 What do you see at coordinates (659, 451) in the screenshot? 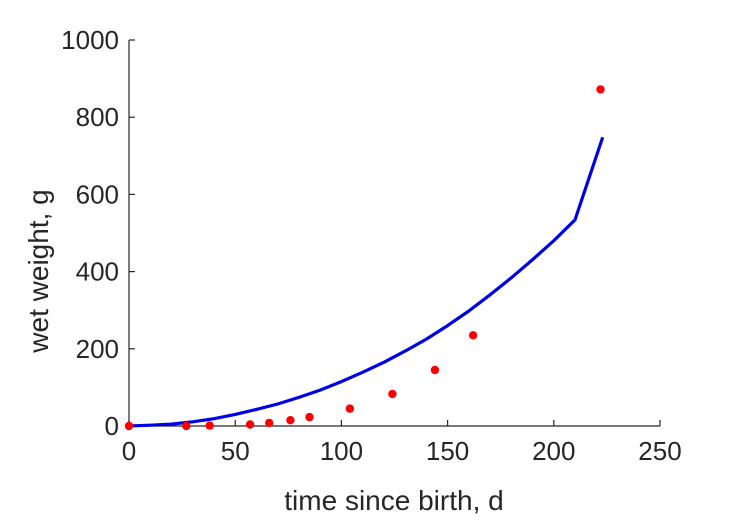
I see `x-tick-label: 250` at bounding box center [659, 451].